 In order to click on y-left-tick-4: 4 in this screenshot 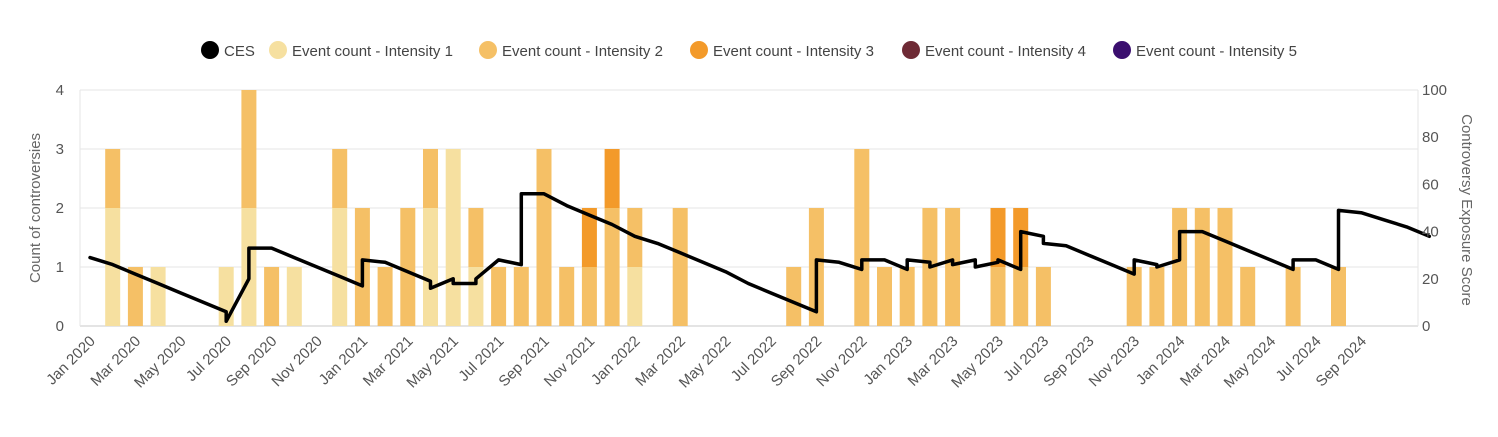, I will do `click(60, 90)`.